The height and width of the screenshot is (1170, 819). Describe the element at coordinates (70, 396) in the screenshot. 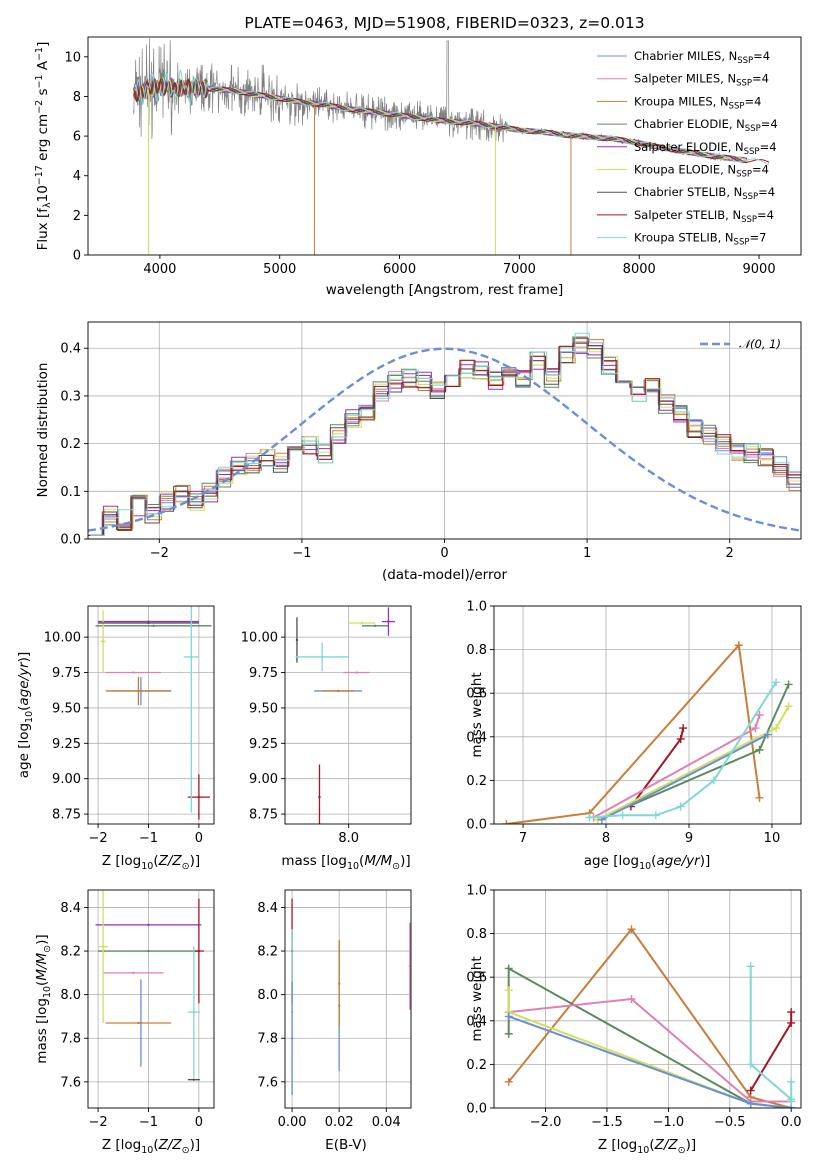

I see `y-tick-label: 0.3` at that location.